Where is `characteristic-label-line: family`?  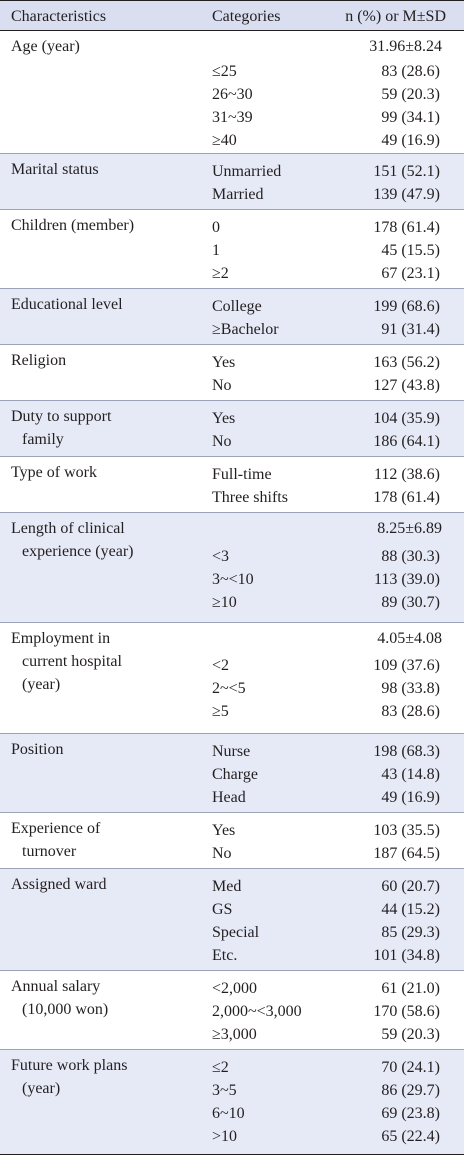 characteristic-label-line: family is located at coordinates (43, 439).